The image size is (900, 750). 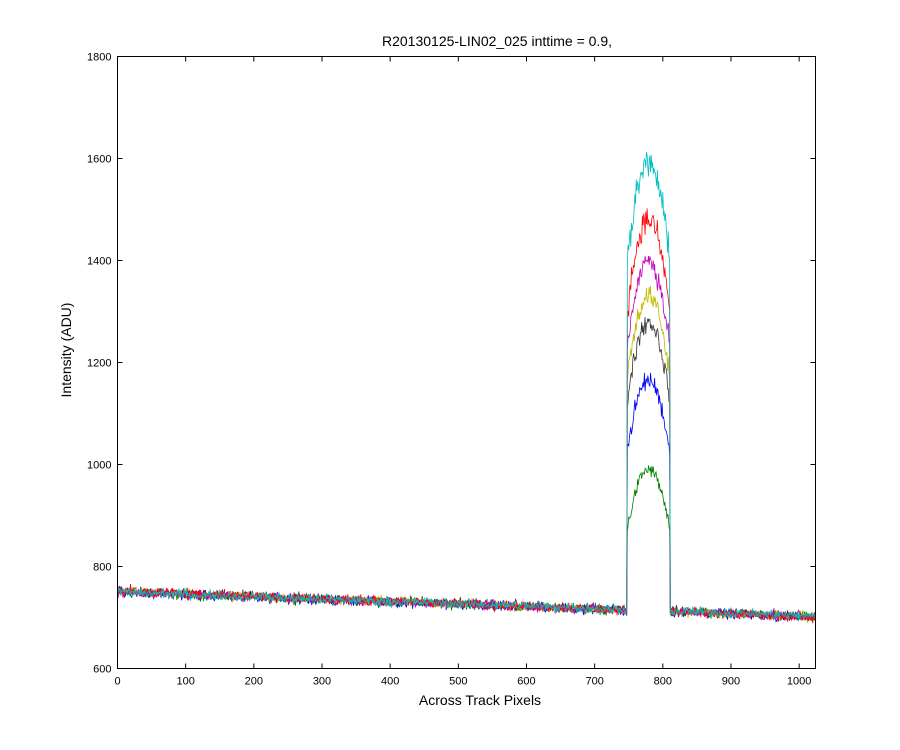 What do you see at coordinates (102, 568) in the screenshot?
I see `y-tick-label: 800` at bounding box center [102, 568].